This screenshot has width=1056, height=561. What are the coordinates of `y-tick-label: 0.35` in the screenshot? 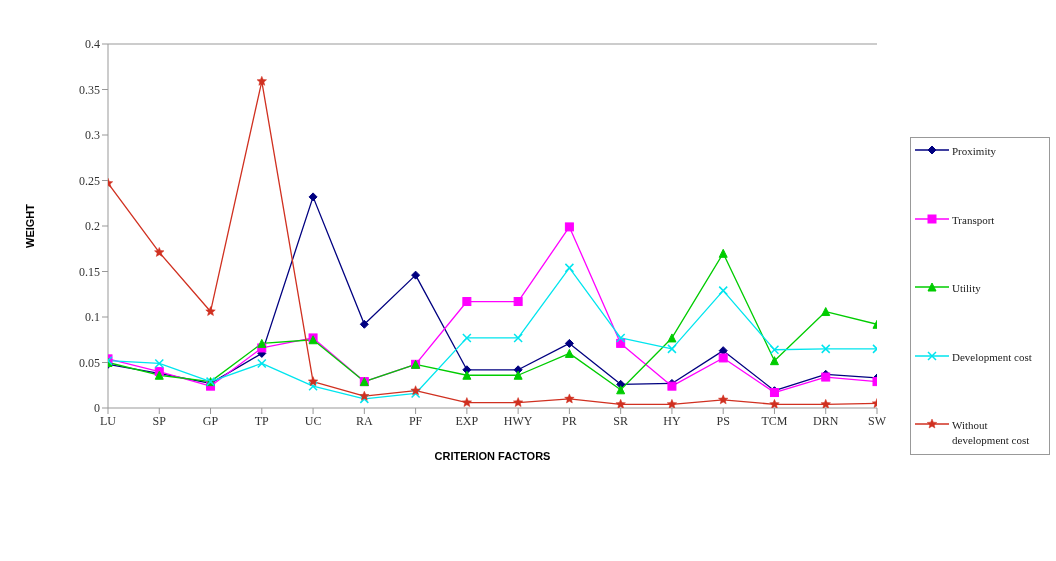 It's located at (89, 89).